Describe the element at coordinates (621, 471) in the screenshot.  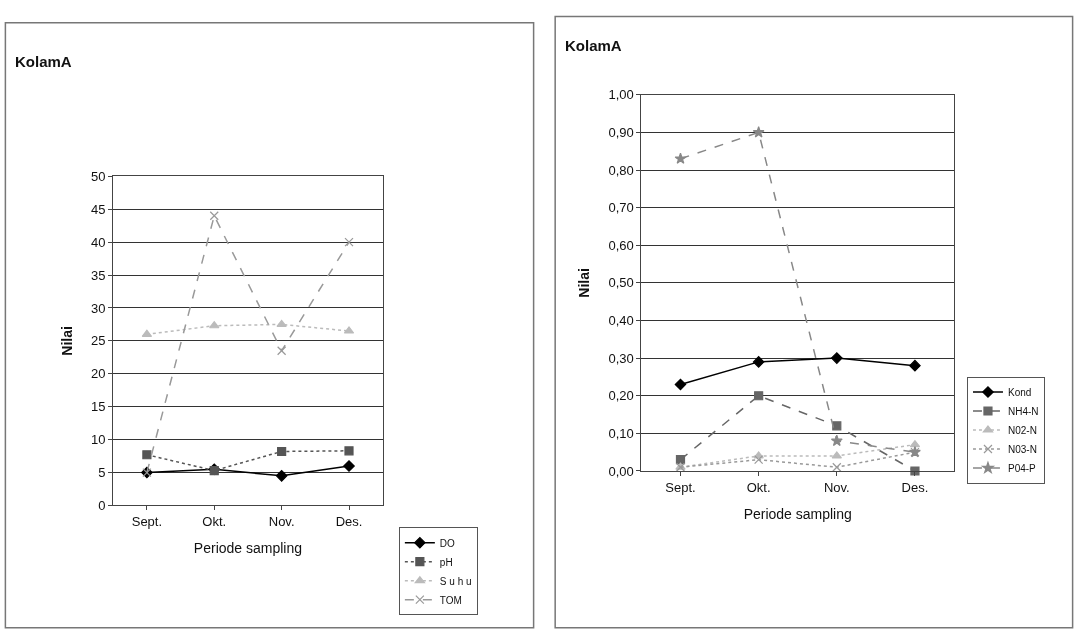
I see `y-tick-label: 0,00` at that location.